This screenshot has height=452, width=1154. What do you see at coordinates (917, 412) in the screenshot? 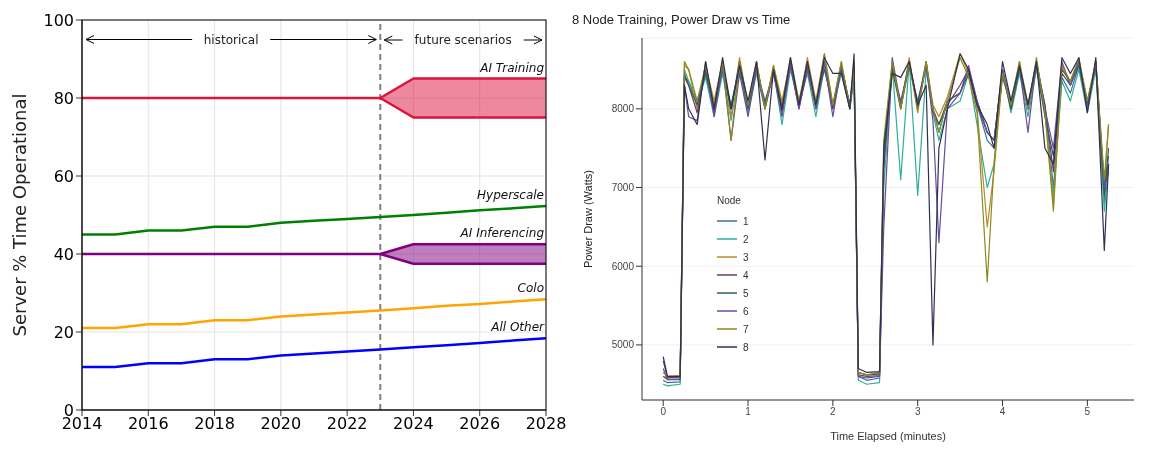
I see `x-tick-label: 3` at bounding box center [917, 412].